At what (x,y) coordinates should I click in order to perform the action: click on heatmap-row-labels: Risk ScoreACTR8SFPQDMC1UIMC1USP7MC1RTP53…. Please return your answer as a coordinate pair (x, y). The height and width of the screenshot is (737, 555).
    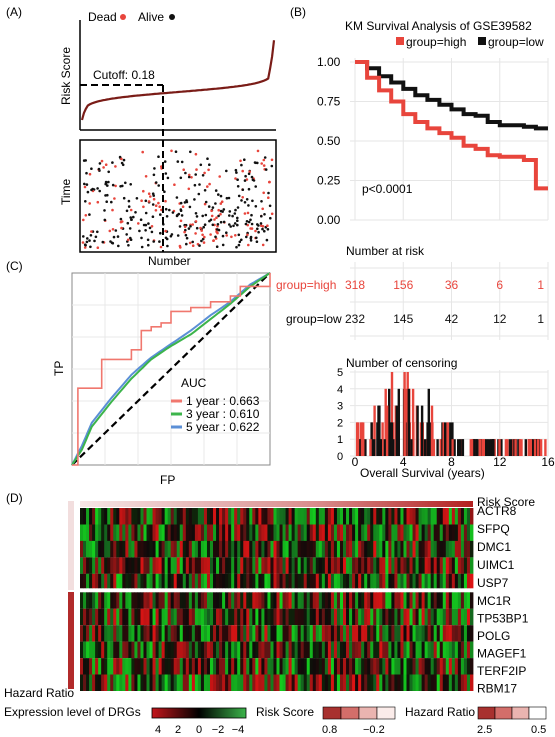
    Looking at the image, I should click on (506, 595).